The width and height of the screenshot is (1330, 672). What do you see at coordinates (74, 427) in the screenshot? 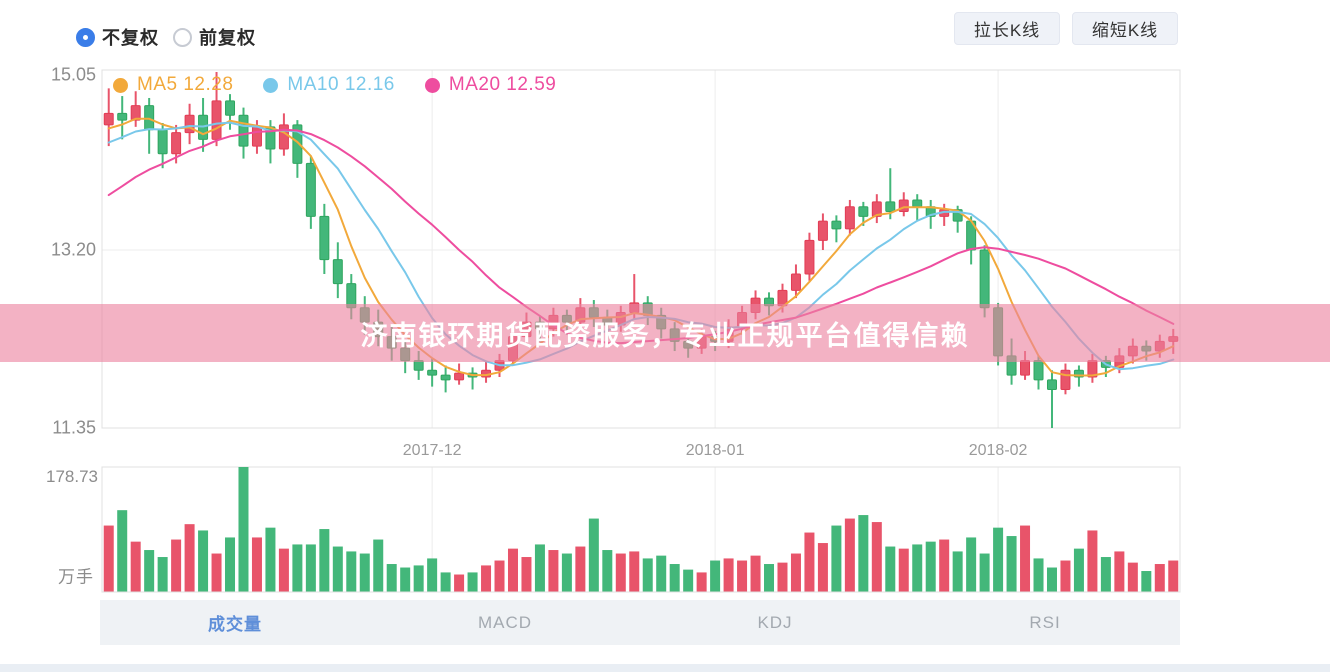
I see `price-tick-low: 11.35` at bounding box center [74, 427].